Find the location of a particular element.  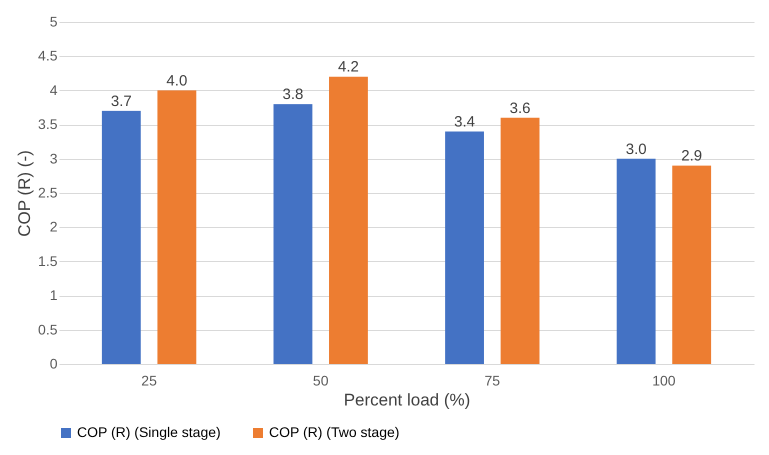

y-tick-label: 4.5 is located at coordinates (48, 56).